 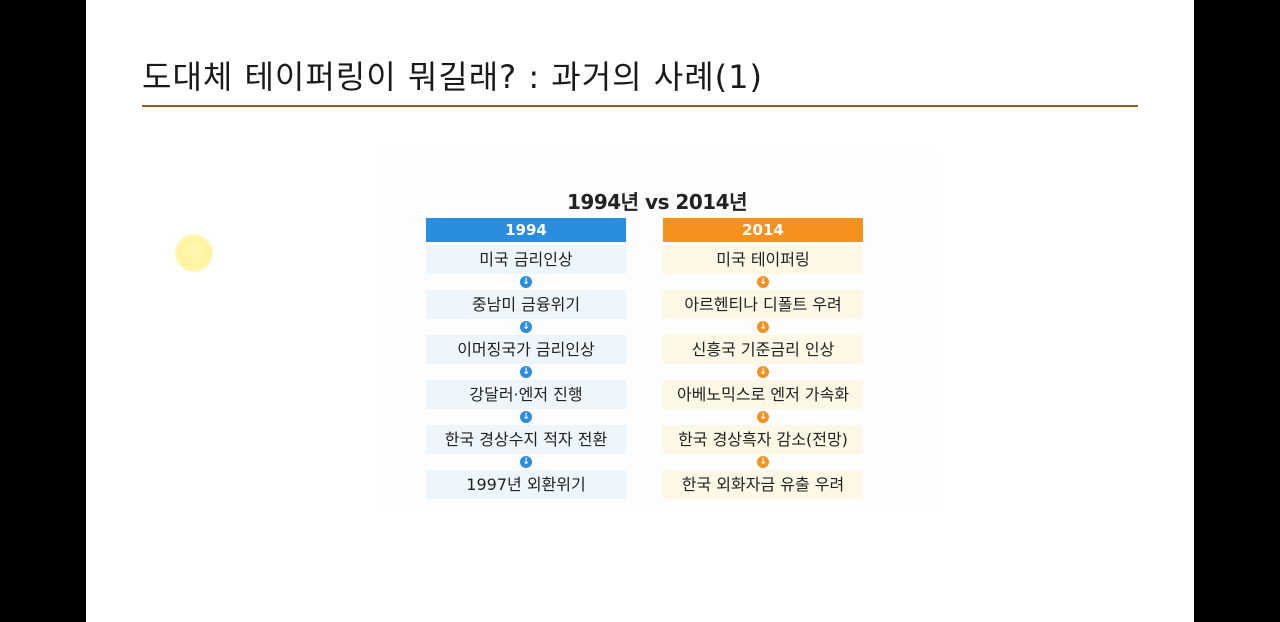 I want to click on step-1994-1: 미국 금리인상, so click(x=526, y=259).